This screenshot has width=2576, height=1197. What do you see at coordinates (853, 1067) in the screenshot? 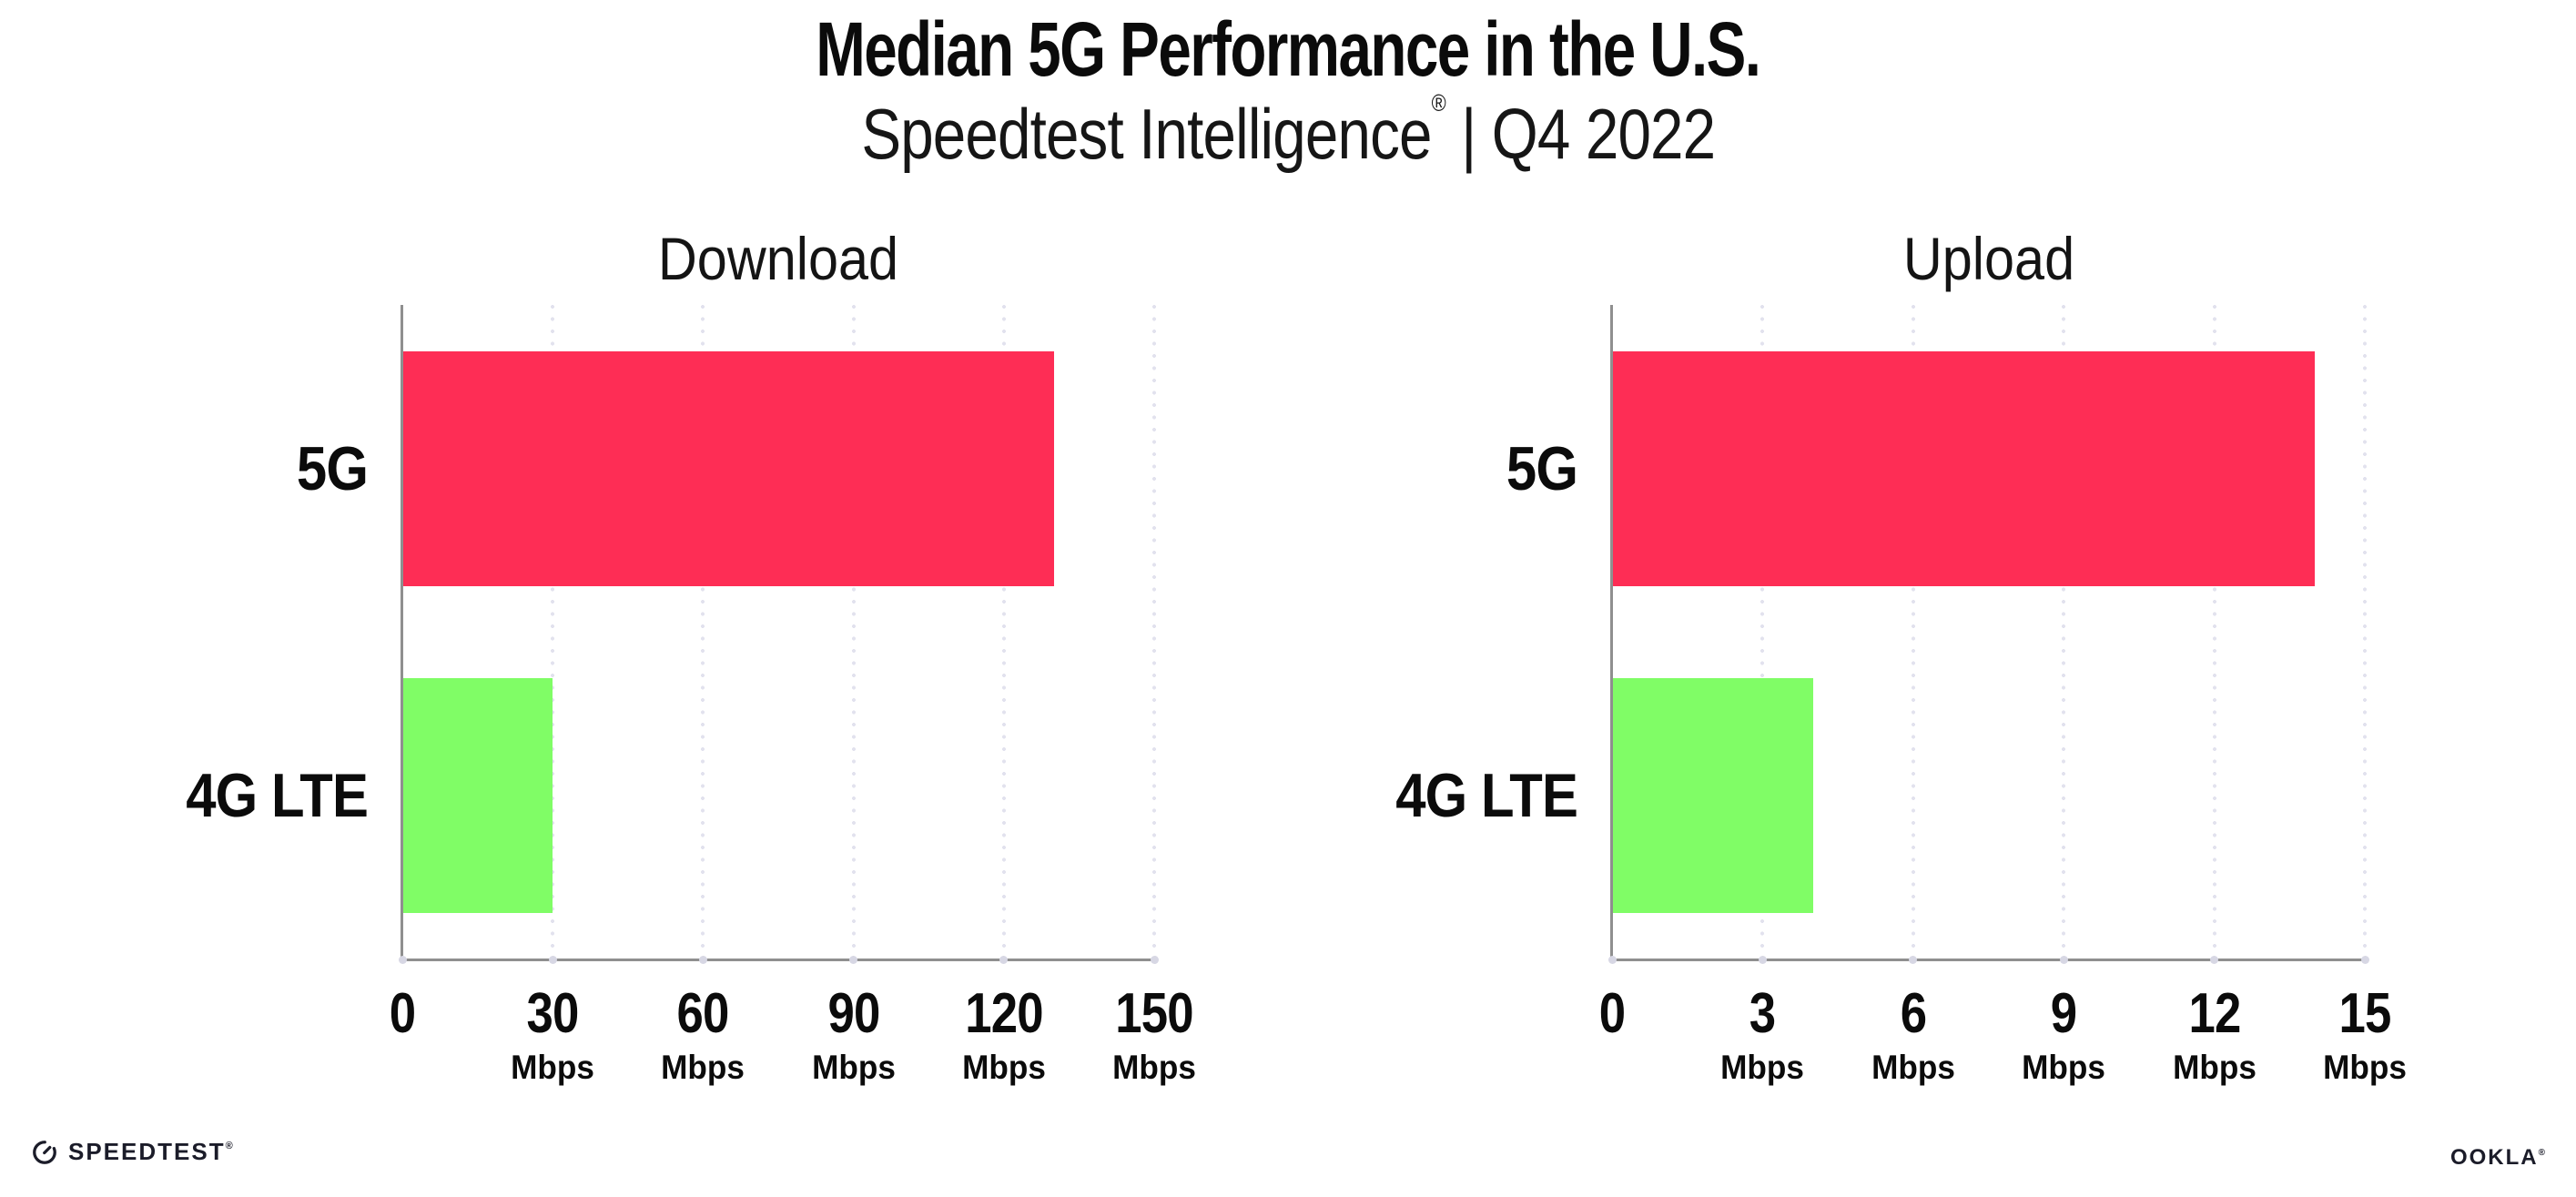
I see `tick-unit-90: Mbps` at bounding box center [853, 1067].